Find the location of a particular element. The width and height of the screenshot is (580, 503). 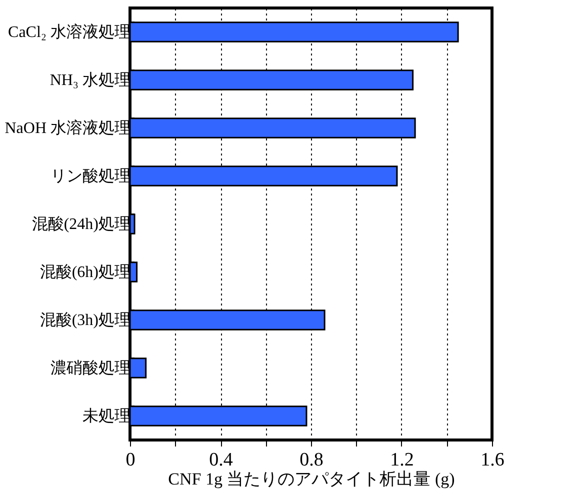

x-tick-label: 0.8 is located at coordinates (312, 460).